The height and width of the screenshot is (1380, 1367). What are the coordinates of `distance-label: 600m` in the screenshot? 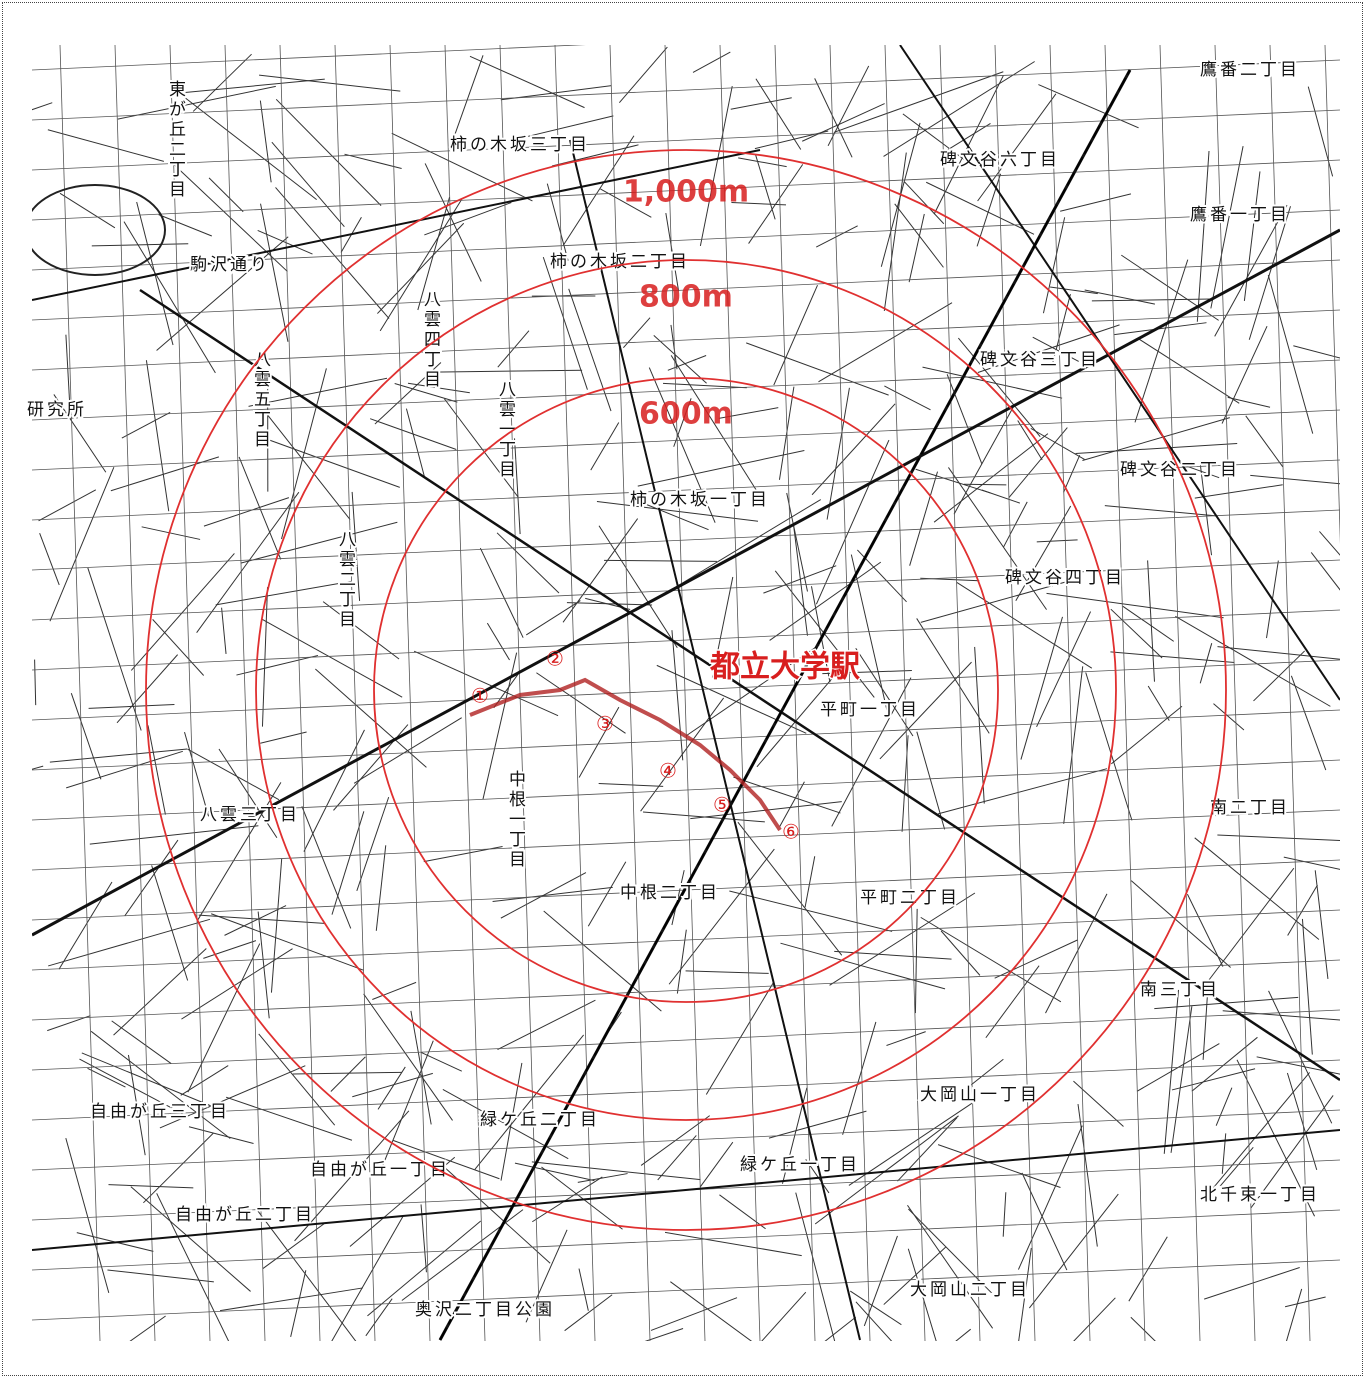 It's located at (686, 414).